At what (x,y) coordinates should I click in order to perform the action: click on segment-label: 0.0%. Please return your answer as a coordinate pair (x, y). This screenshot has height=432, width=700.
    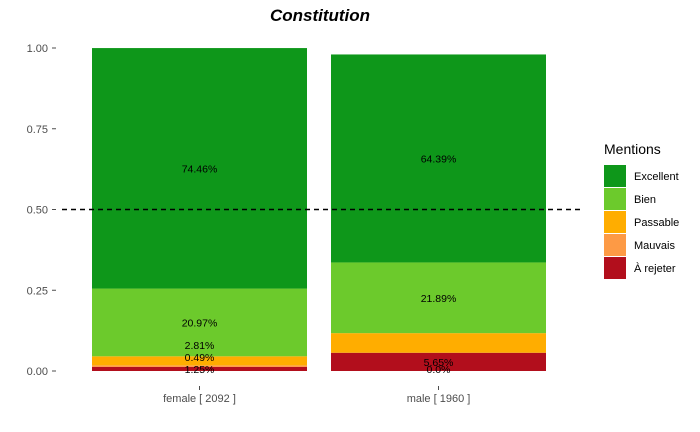
    Looking at the image, I should click on (439, 370).